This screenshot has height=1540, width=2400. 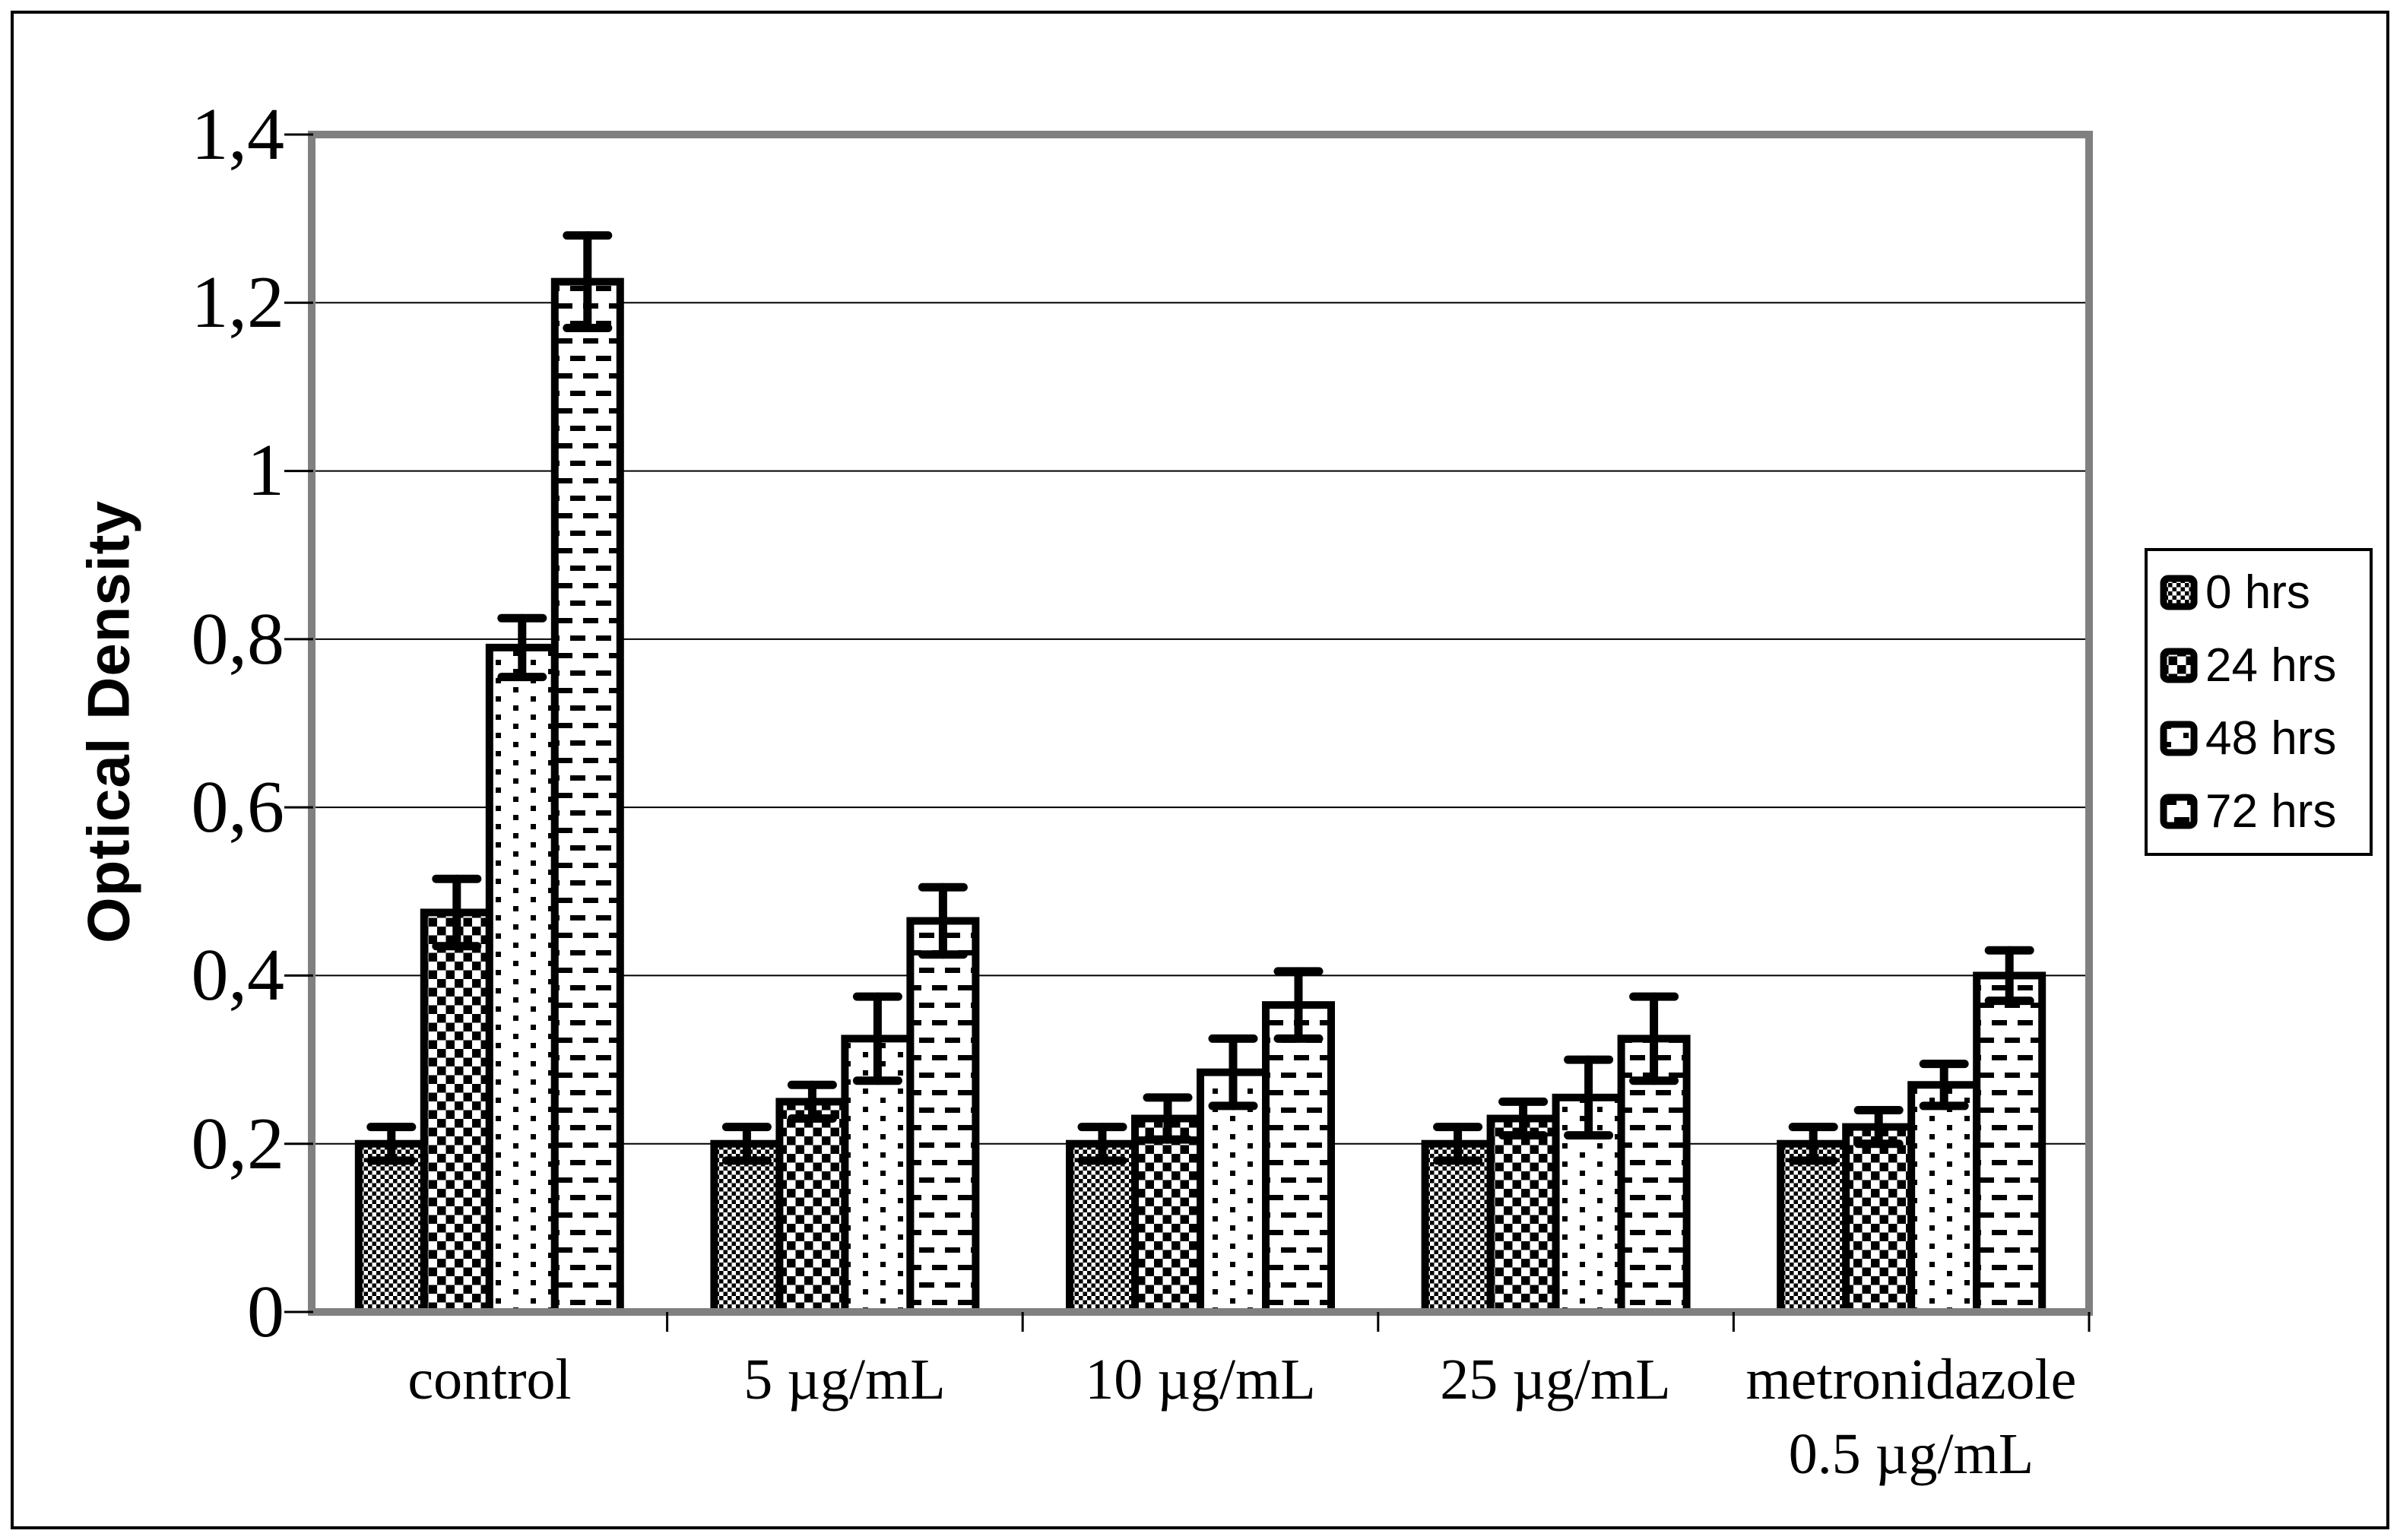 I want to click on legend-item-48hrs: 48 hrs, so click(x=2265, y=739).